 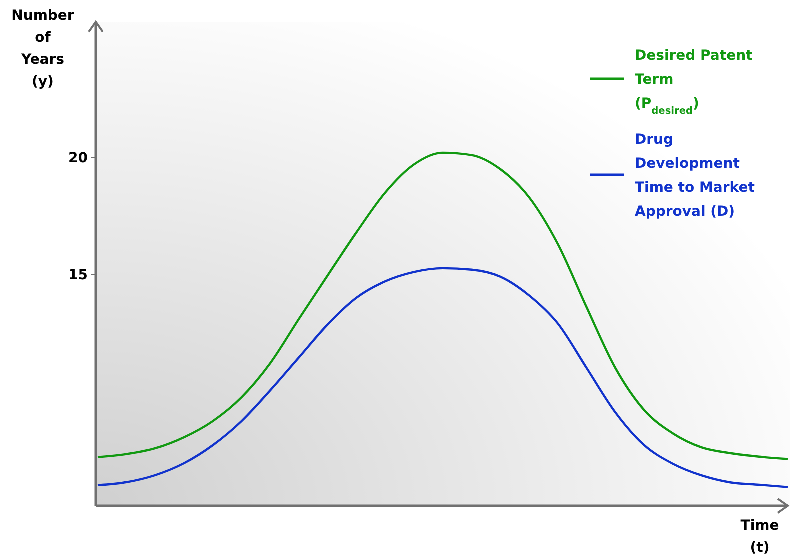 I want to click on legend-label: Drug Development Time to Market Approval (D), so click(x=695, y=176).